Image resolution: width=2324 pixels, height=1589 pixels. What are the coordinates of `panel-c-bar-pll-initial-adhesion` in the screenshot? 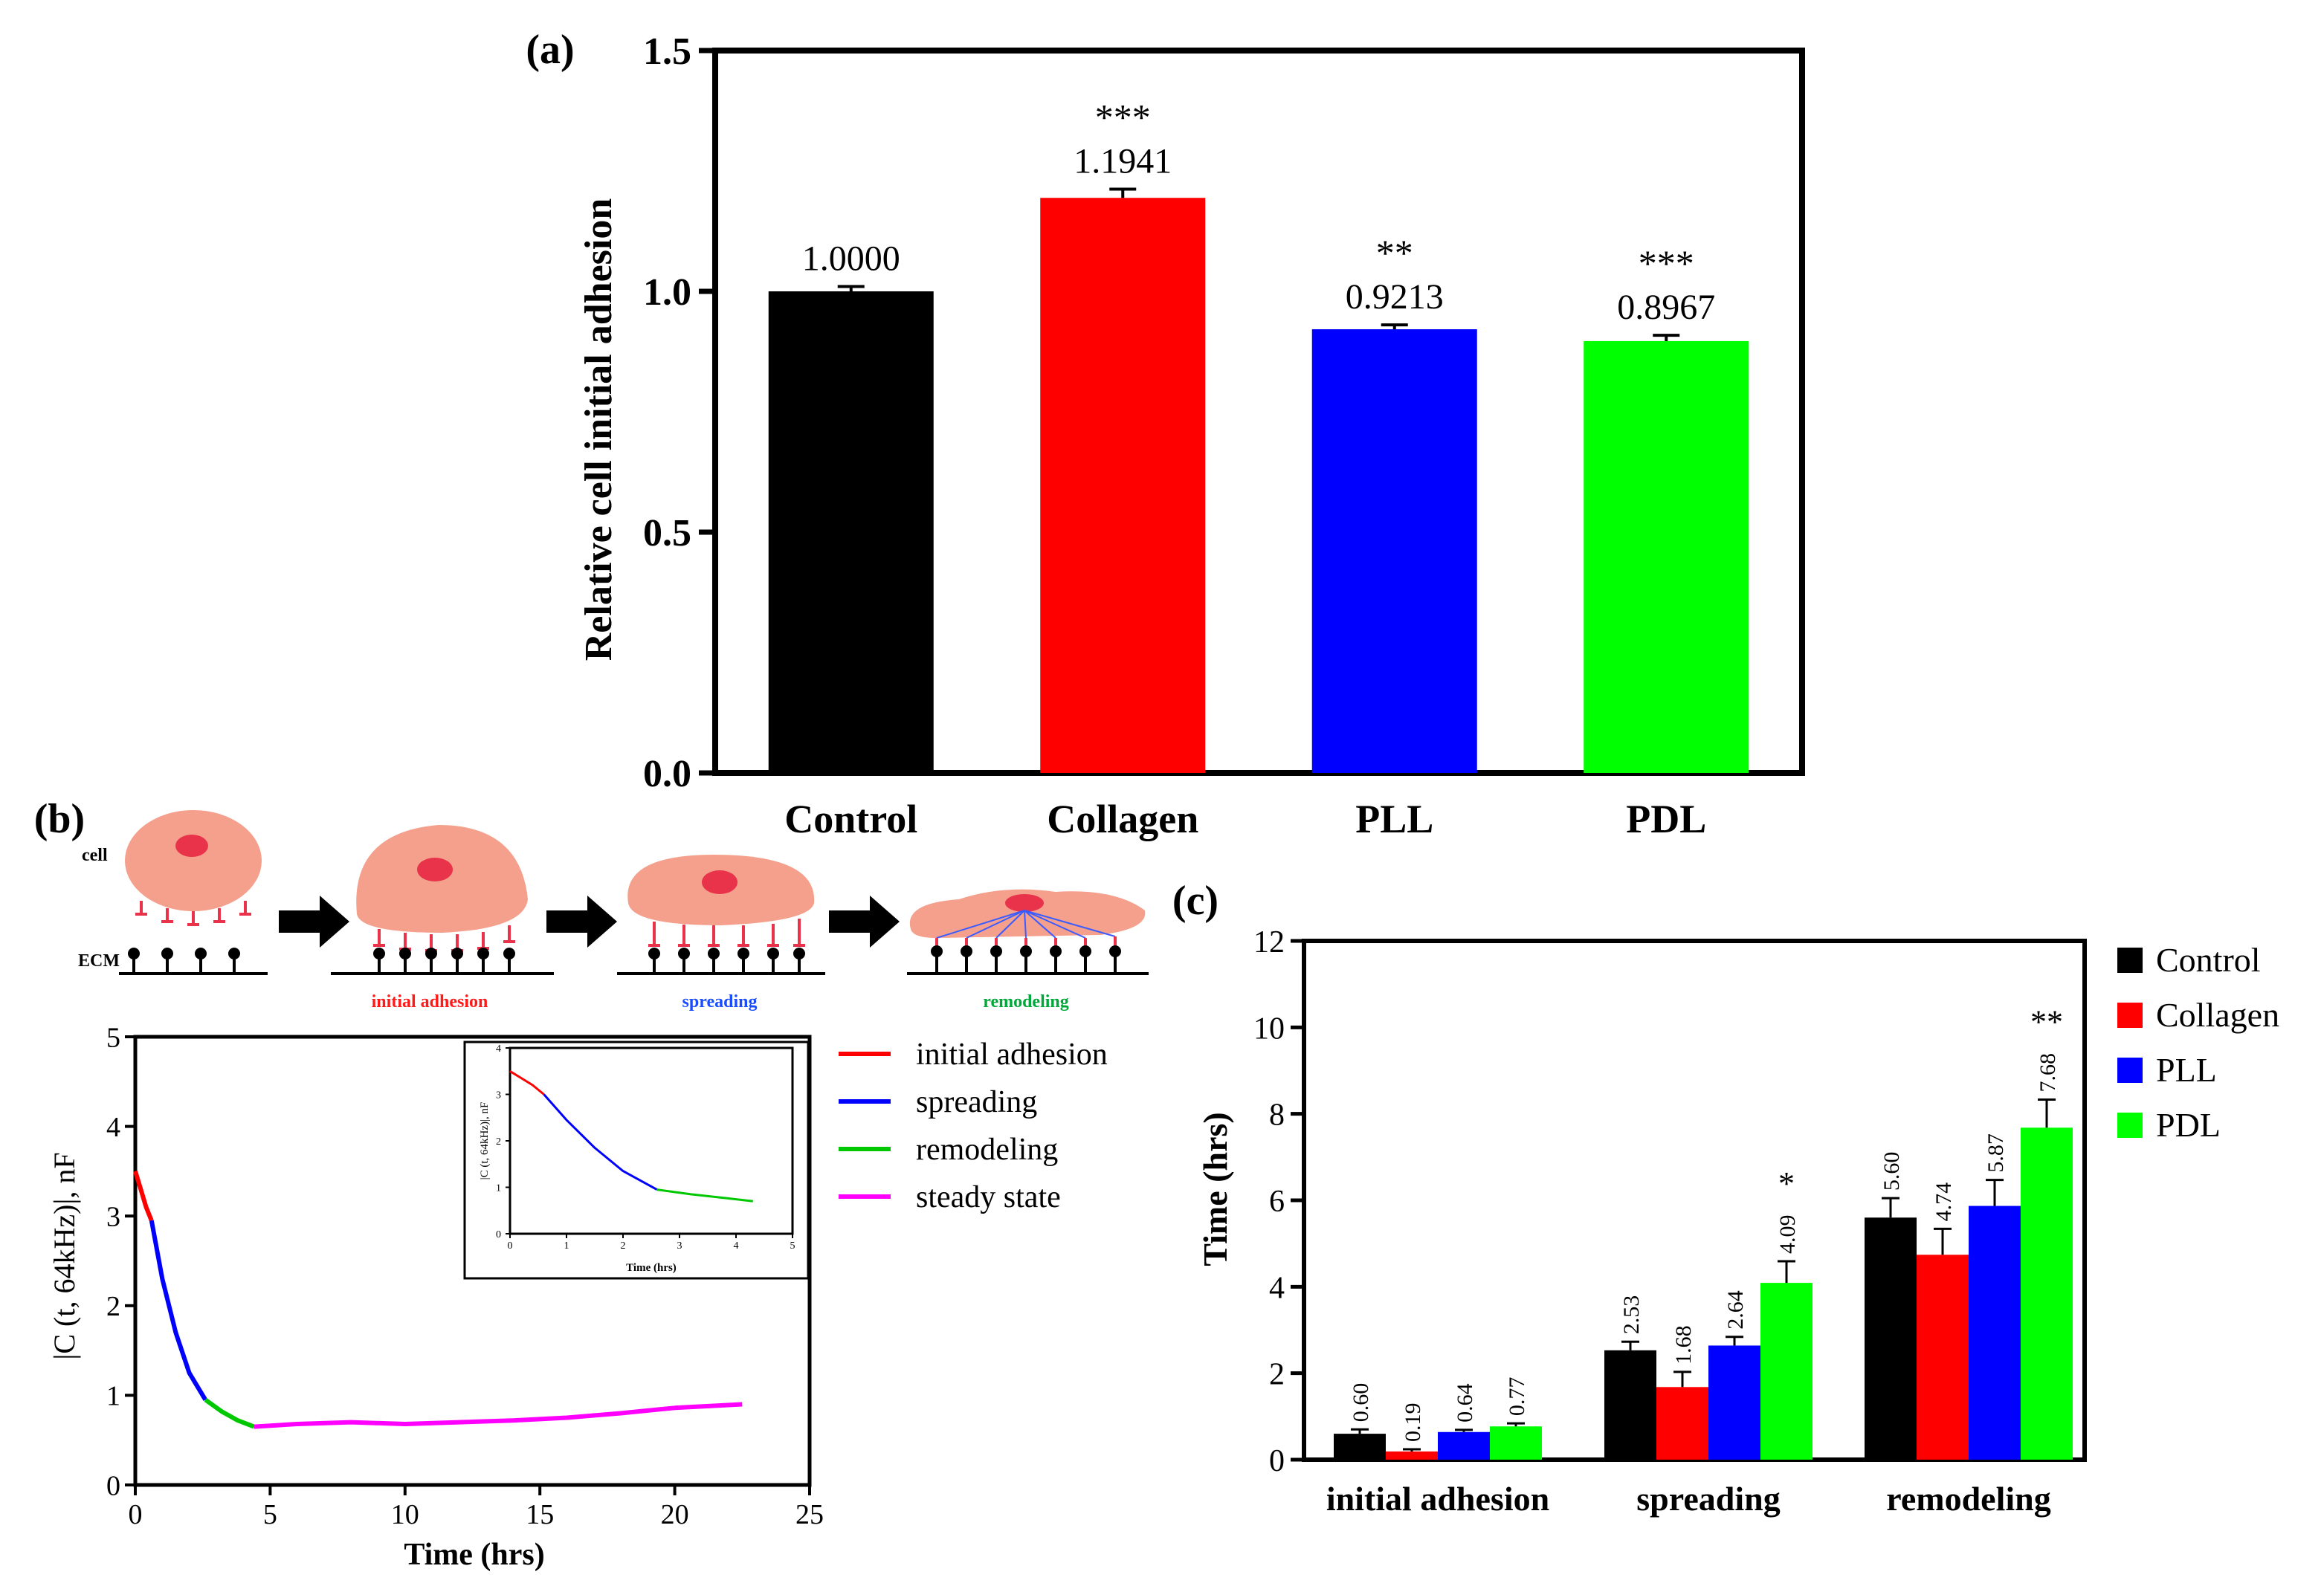 It's located at (1464, 1445).